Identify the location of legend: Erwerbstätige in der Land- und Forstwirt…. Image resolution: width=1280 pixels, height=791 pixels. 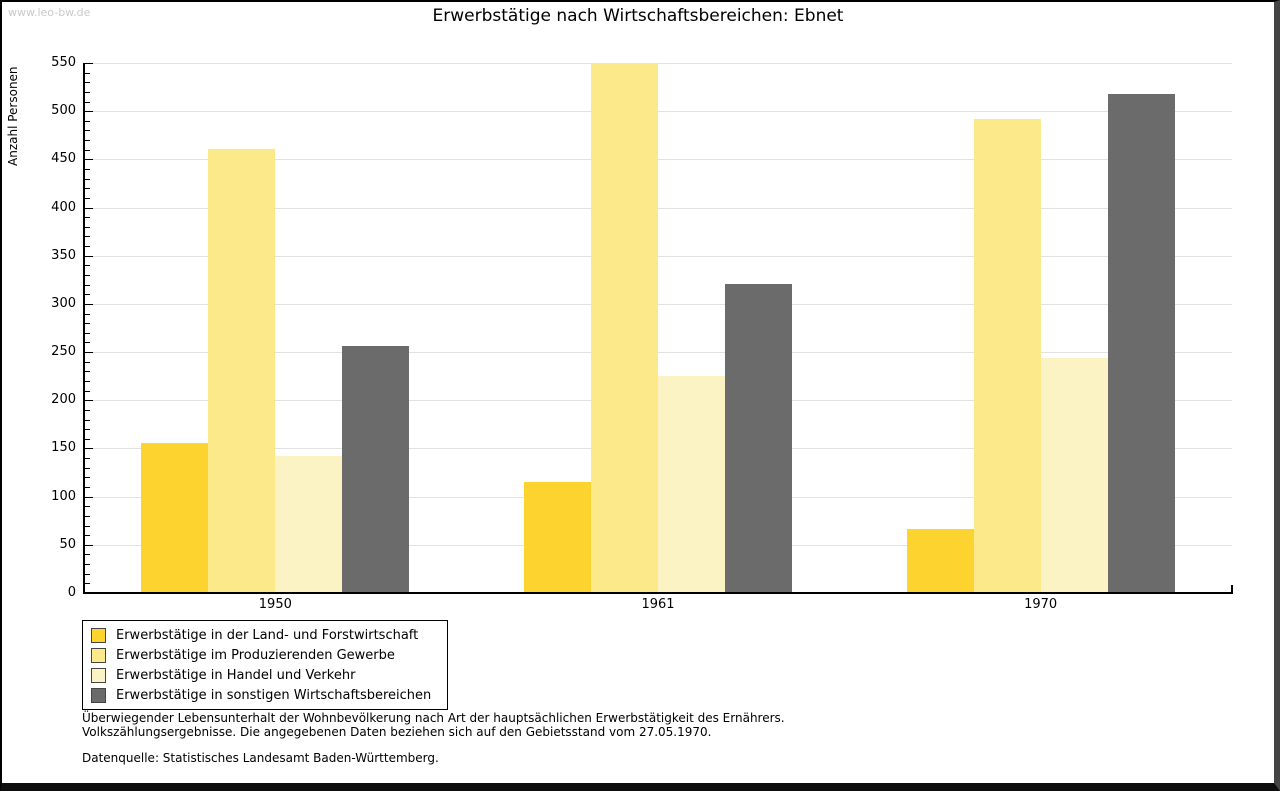
(265, 665).